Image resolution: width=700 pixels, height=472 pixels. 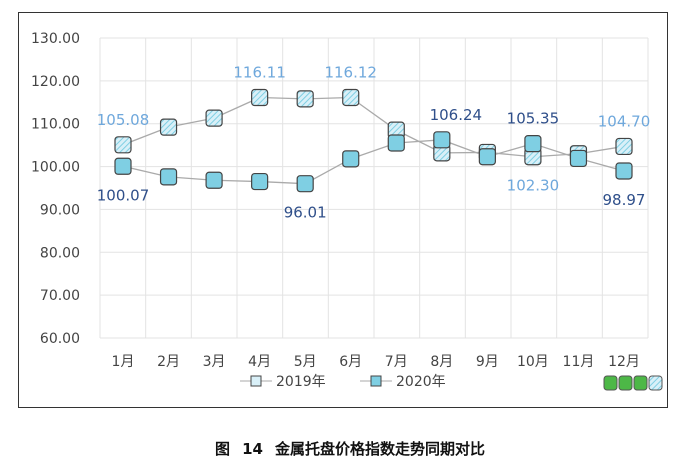 I want to click on y-tick-label: 60.00, so click(x=60, y=339).